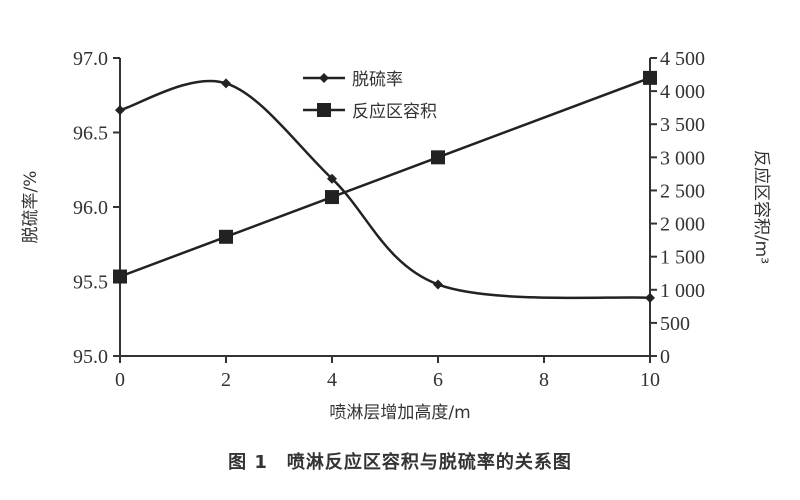  What do you see at coordinates (682, 59) in the screenshot?
I see `right-tick-label: 4 500` at bounding box center [682, 59].